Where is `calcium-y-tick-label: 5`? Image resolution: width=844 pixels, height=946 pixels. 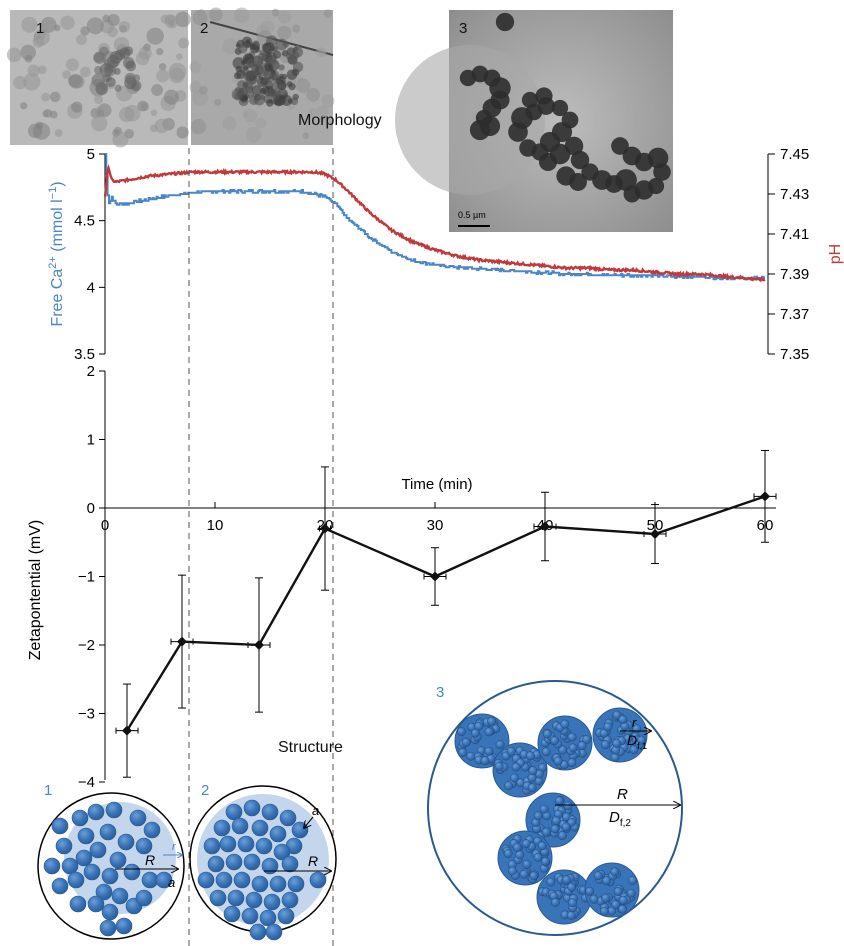
calcium-y-tick-label: 5 is located at coordinates (91, 154).